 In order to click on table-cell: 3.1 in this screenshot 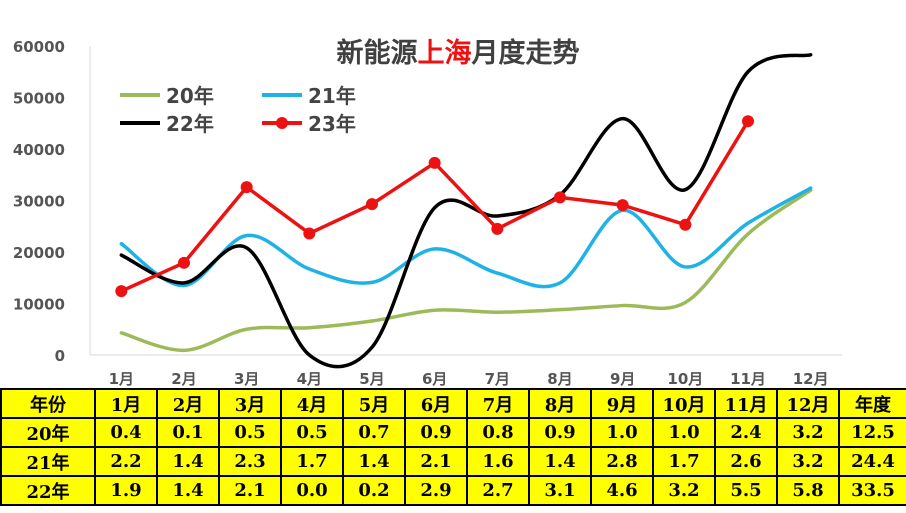, I will do `click(560, 490)`.